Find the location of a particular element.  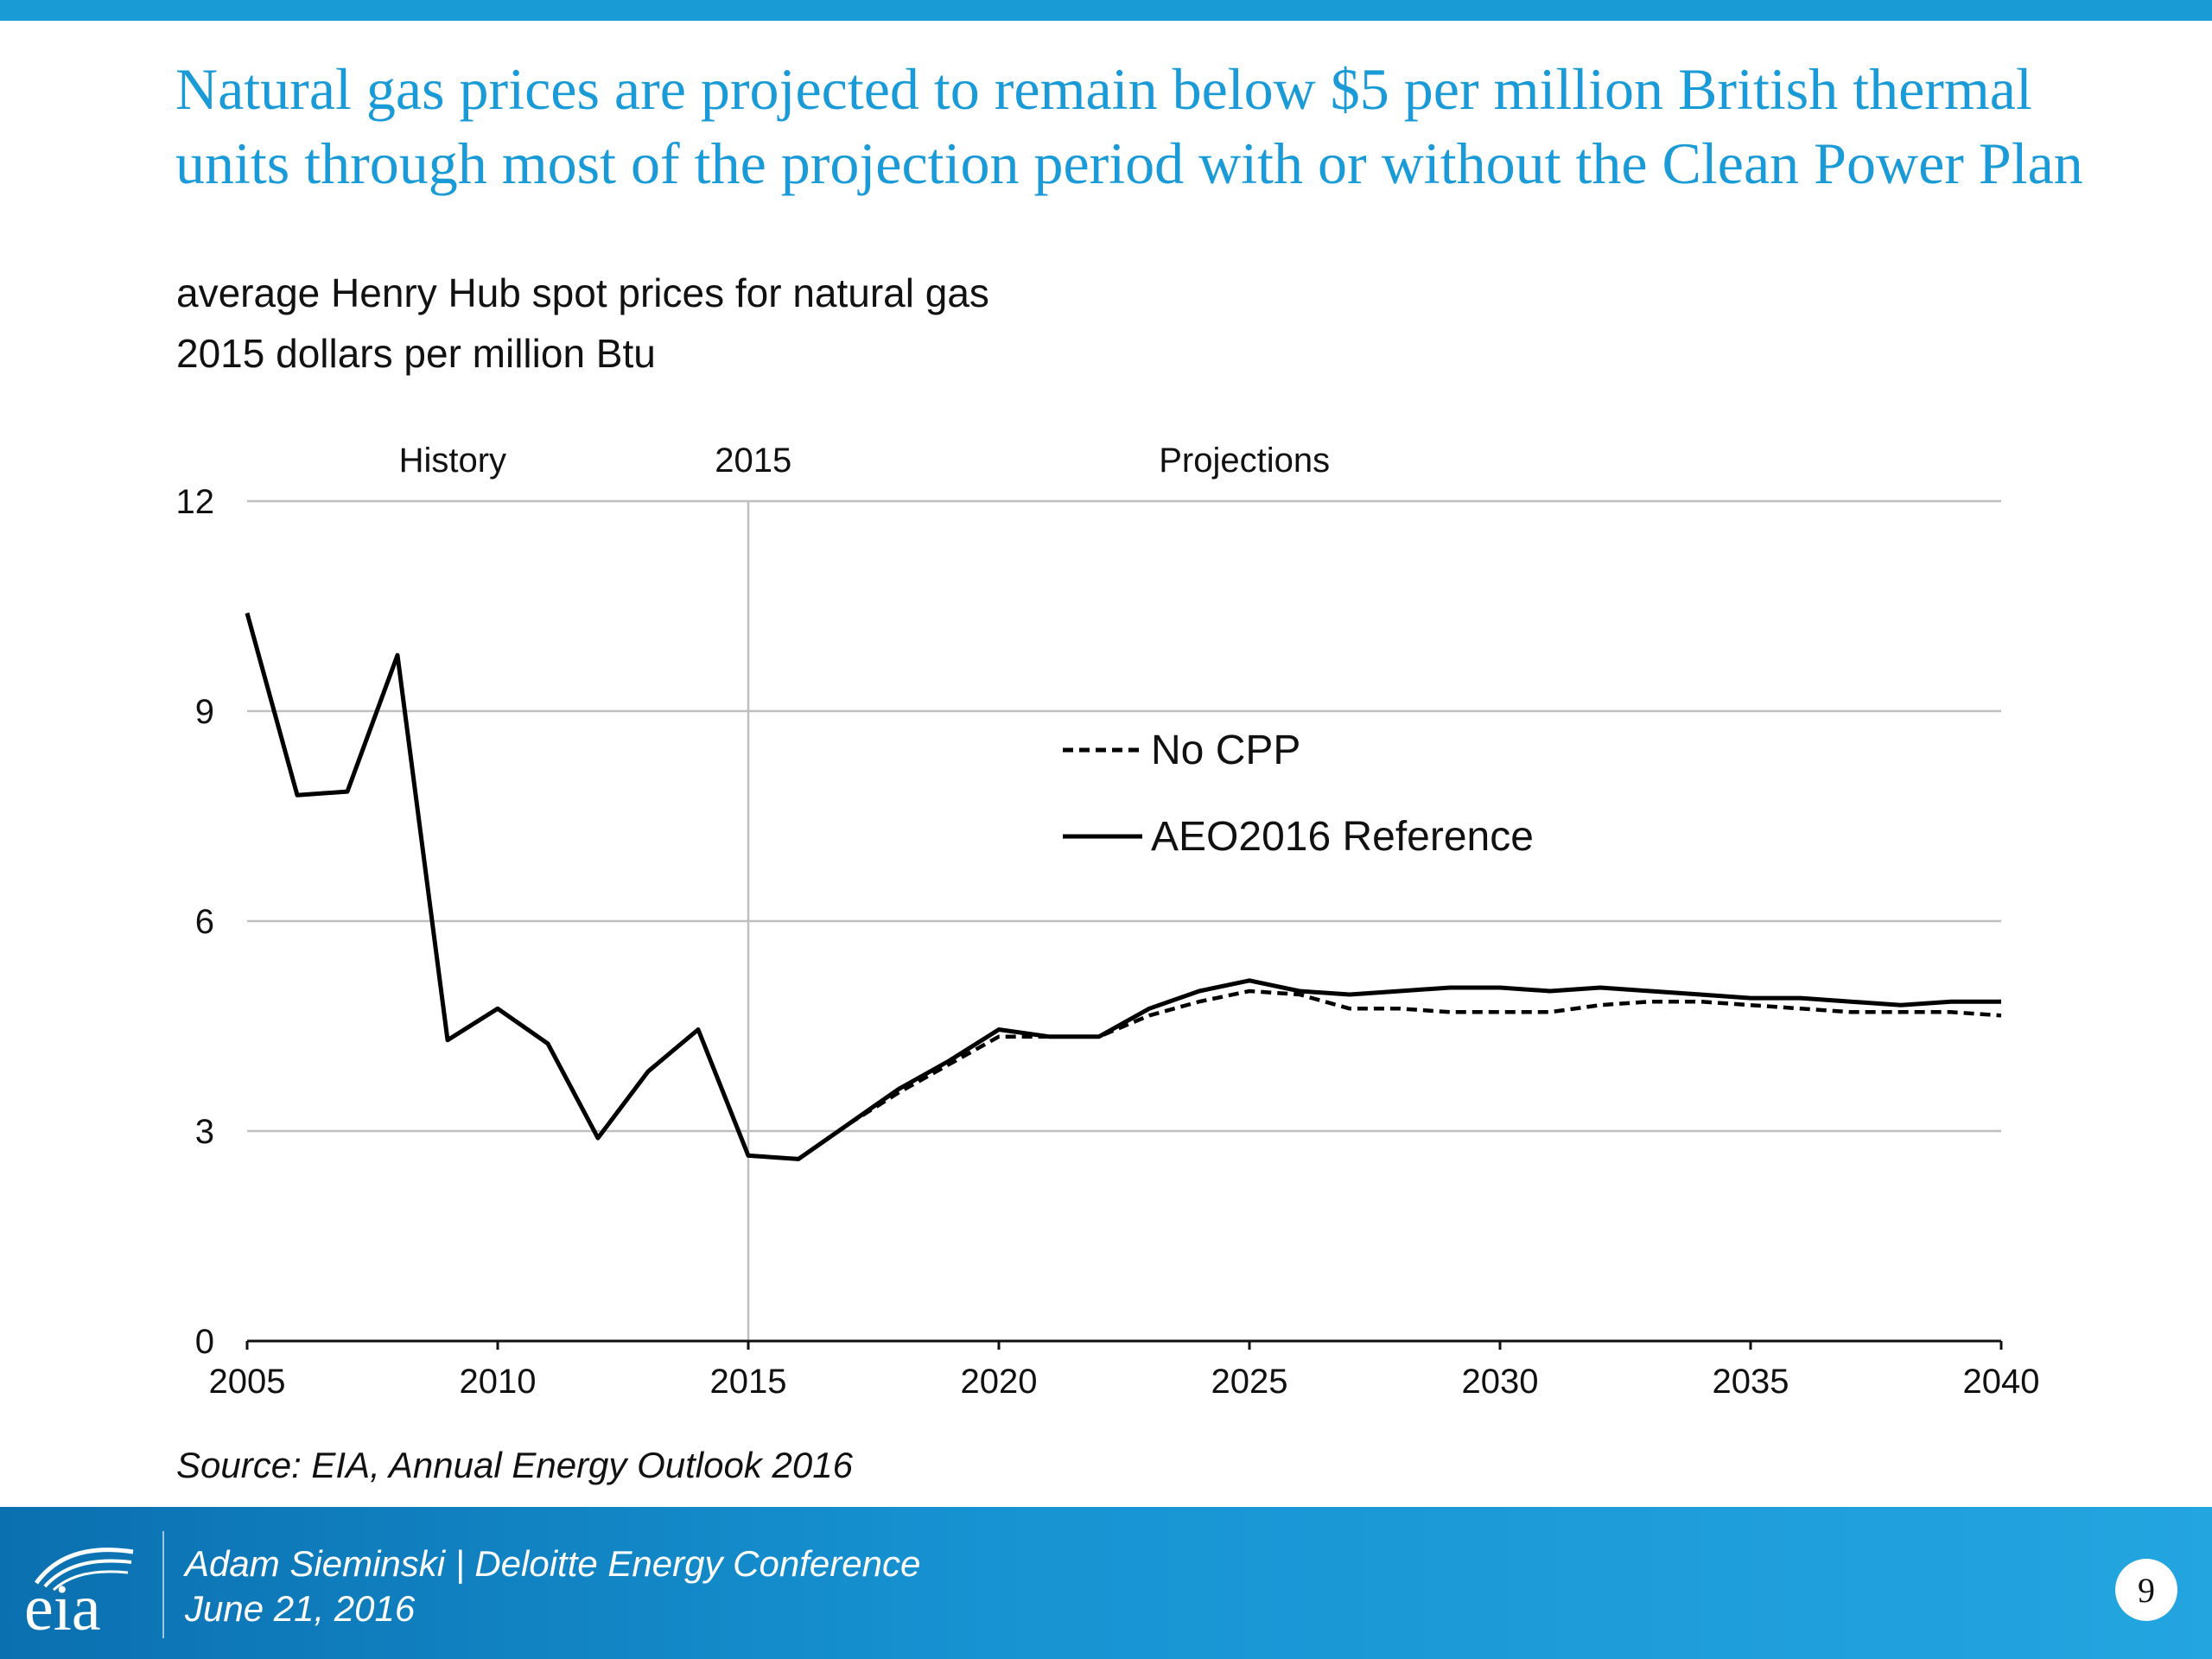

x-tick-label-2005: 2005 is located at coordinates (247, 1382).